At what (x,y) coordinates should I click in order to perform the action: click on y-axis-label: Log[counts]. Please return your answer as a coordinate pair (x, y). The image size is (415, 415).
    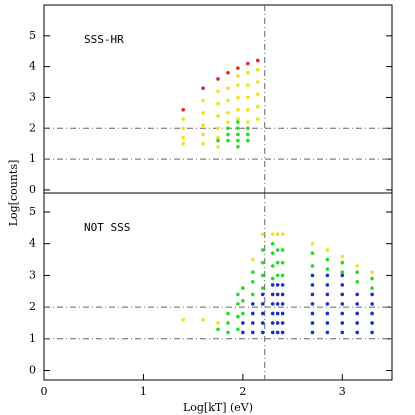
    Looking at the image, I should click on (13, 193).